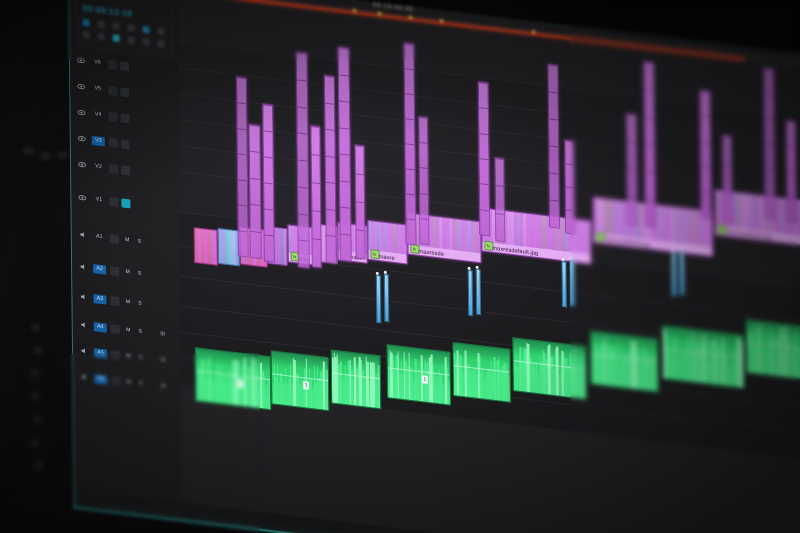 The height and width of the screenshot is (533, 800). What do you see at coordinates (98, 114) in the screenshot?
I see `track-name-v4: V4` at bounding box center [98, 114].